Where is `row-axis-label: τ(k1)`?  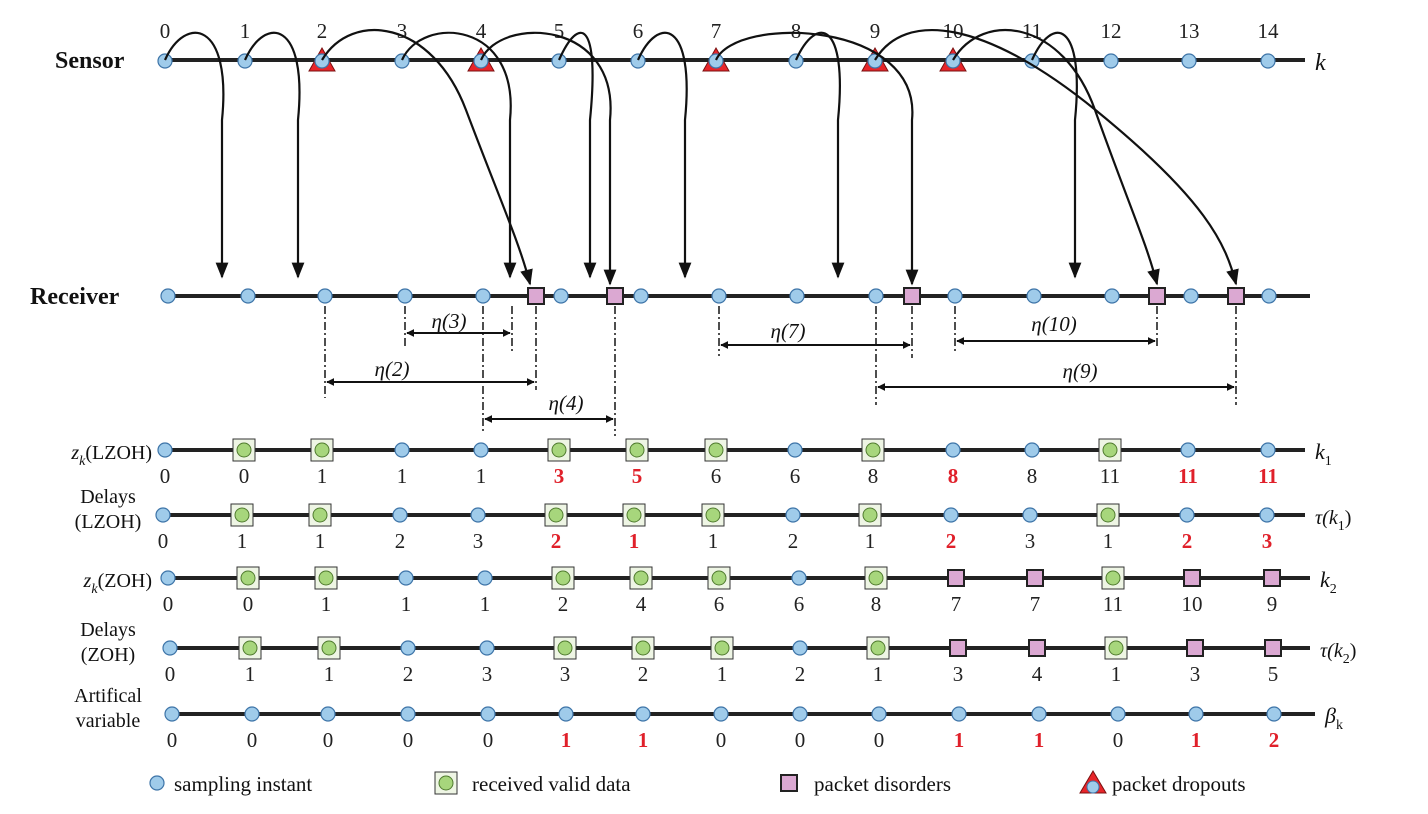 row-axis-label: τ(k1) is located at coordinates (1333, 520).